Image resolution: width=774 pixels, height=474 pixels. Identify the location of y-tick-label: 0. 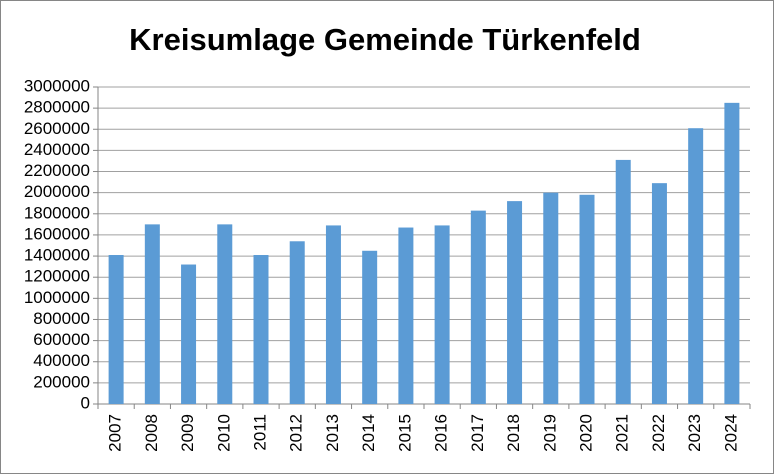
(85, 402).